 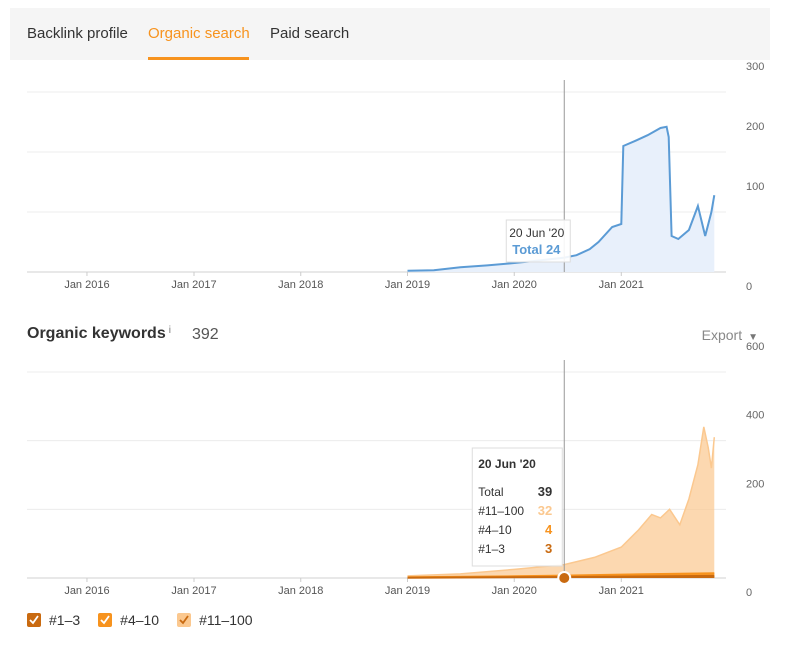 What do you see at coordinates (96, 333) in the screenshot?
I see `keywords-title-text: Organic keywords` at bounding box center [96, 333].